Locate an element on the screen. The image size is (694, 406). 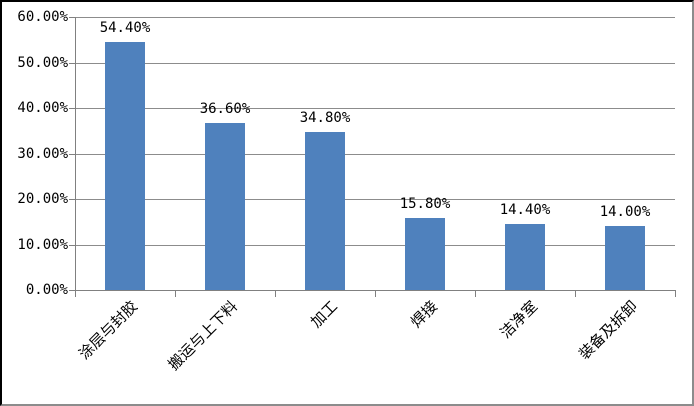
bar-value-label: 14.00% is located at coordinates (625, 212).